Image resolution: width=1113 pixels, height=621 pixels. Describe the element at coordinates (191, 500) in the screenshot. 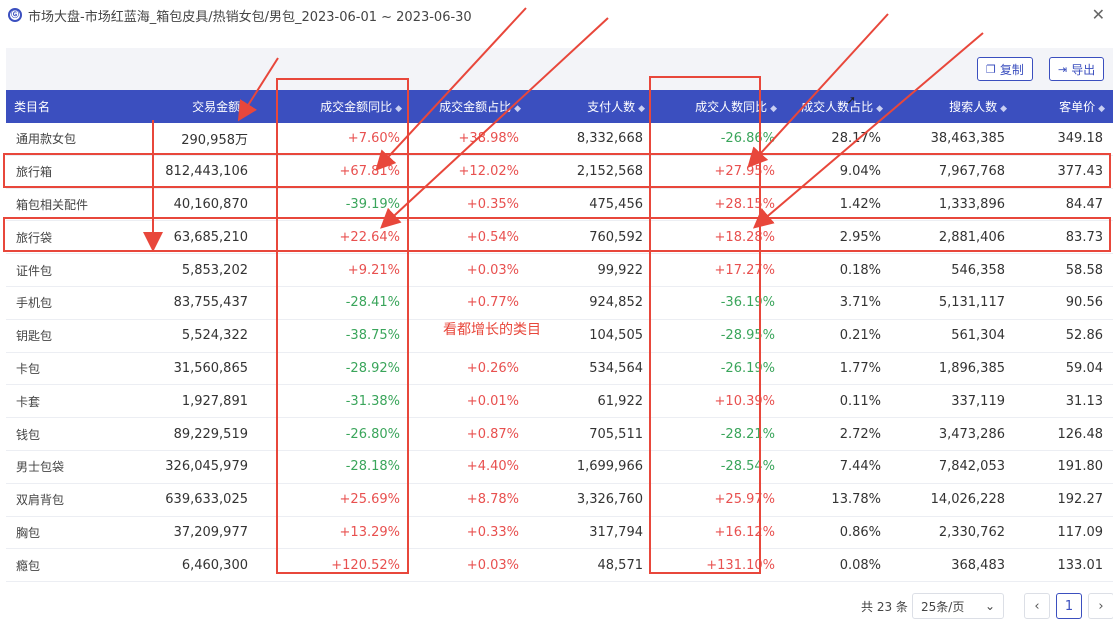

I see `cell-amount: 639,633,025` at that location.